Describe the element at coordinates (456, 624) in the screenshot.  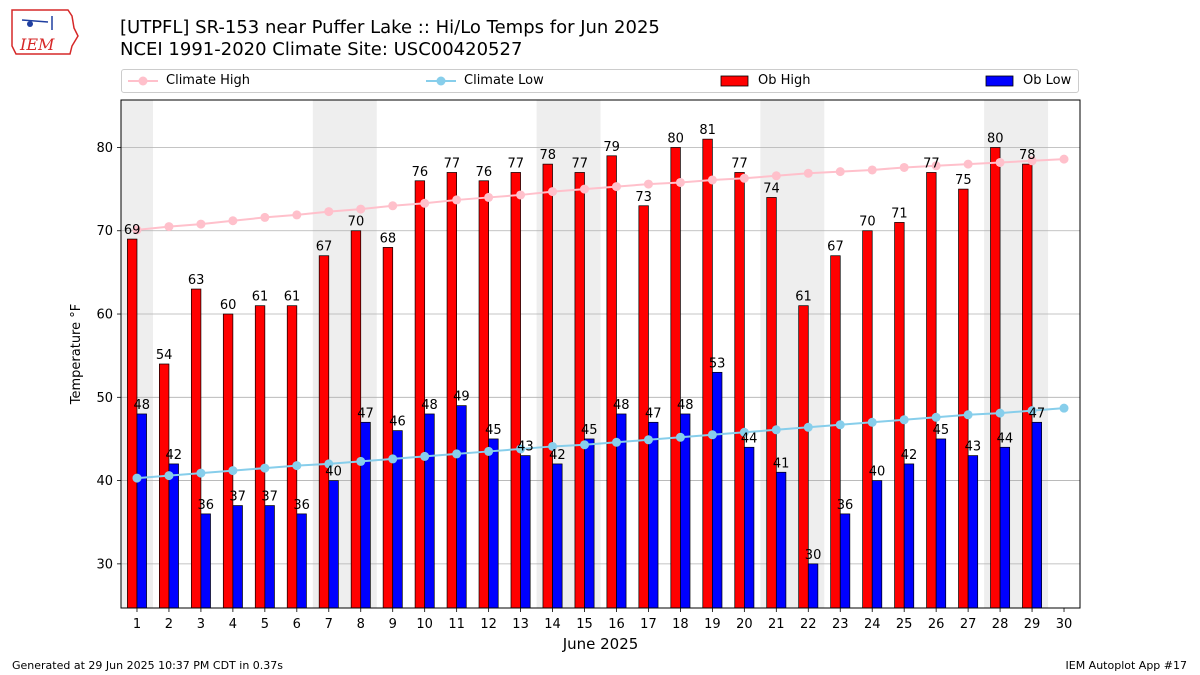
I see `x-tick-label: 11` at that location.